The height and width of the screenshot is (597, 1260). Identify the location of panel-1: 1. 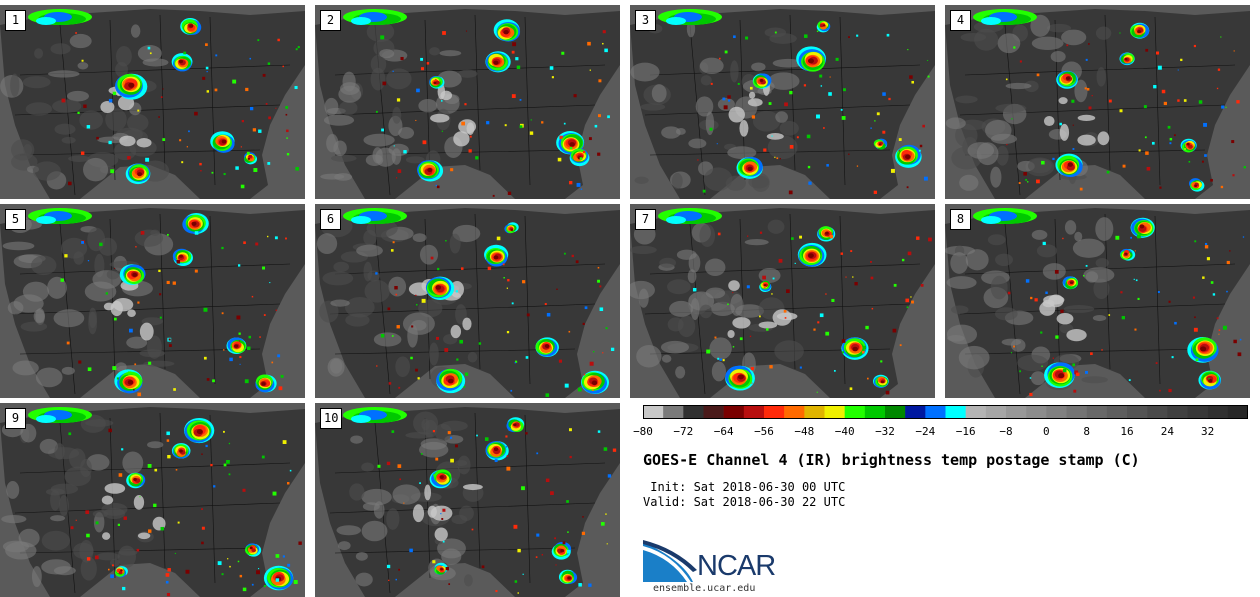
(152, 102).